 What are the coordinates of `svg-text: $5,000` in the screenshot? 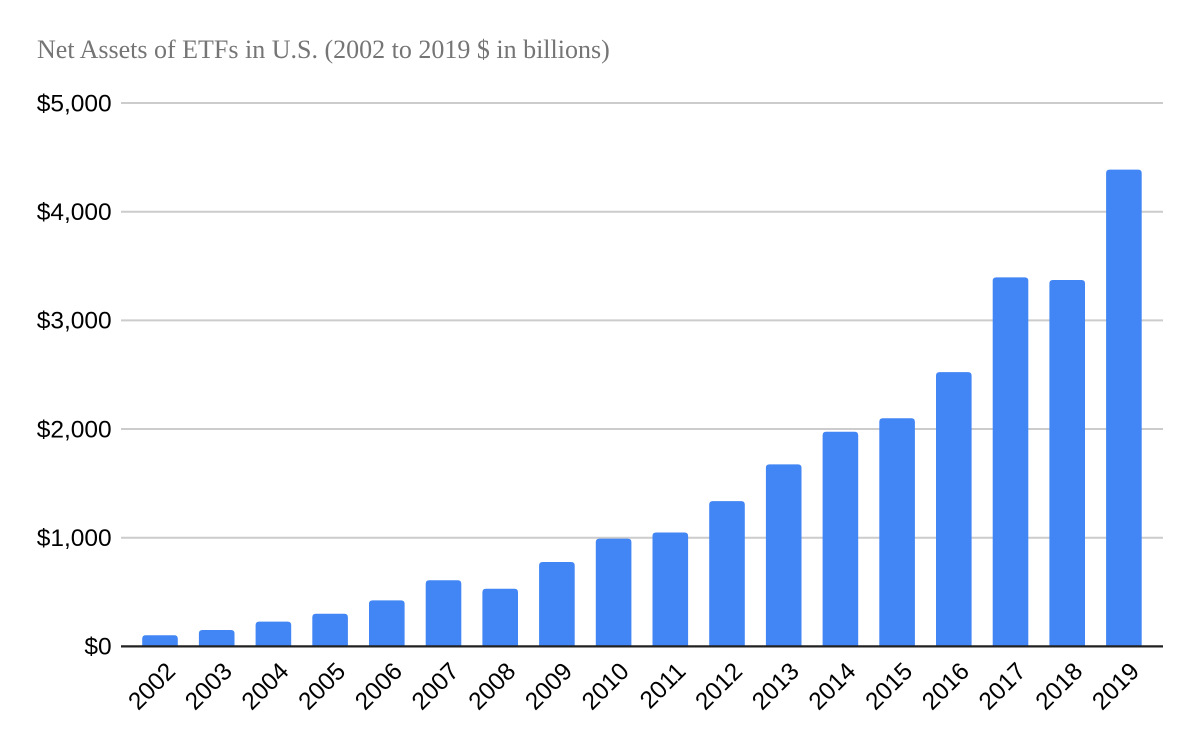 It's located at (74, 103).